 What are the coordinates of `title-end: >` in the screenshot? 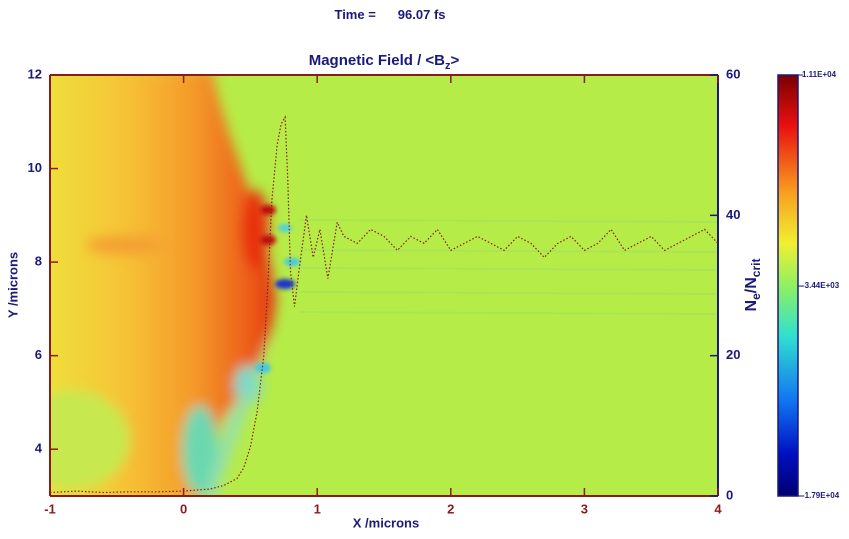 It's located at (455, 60).